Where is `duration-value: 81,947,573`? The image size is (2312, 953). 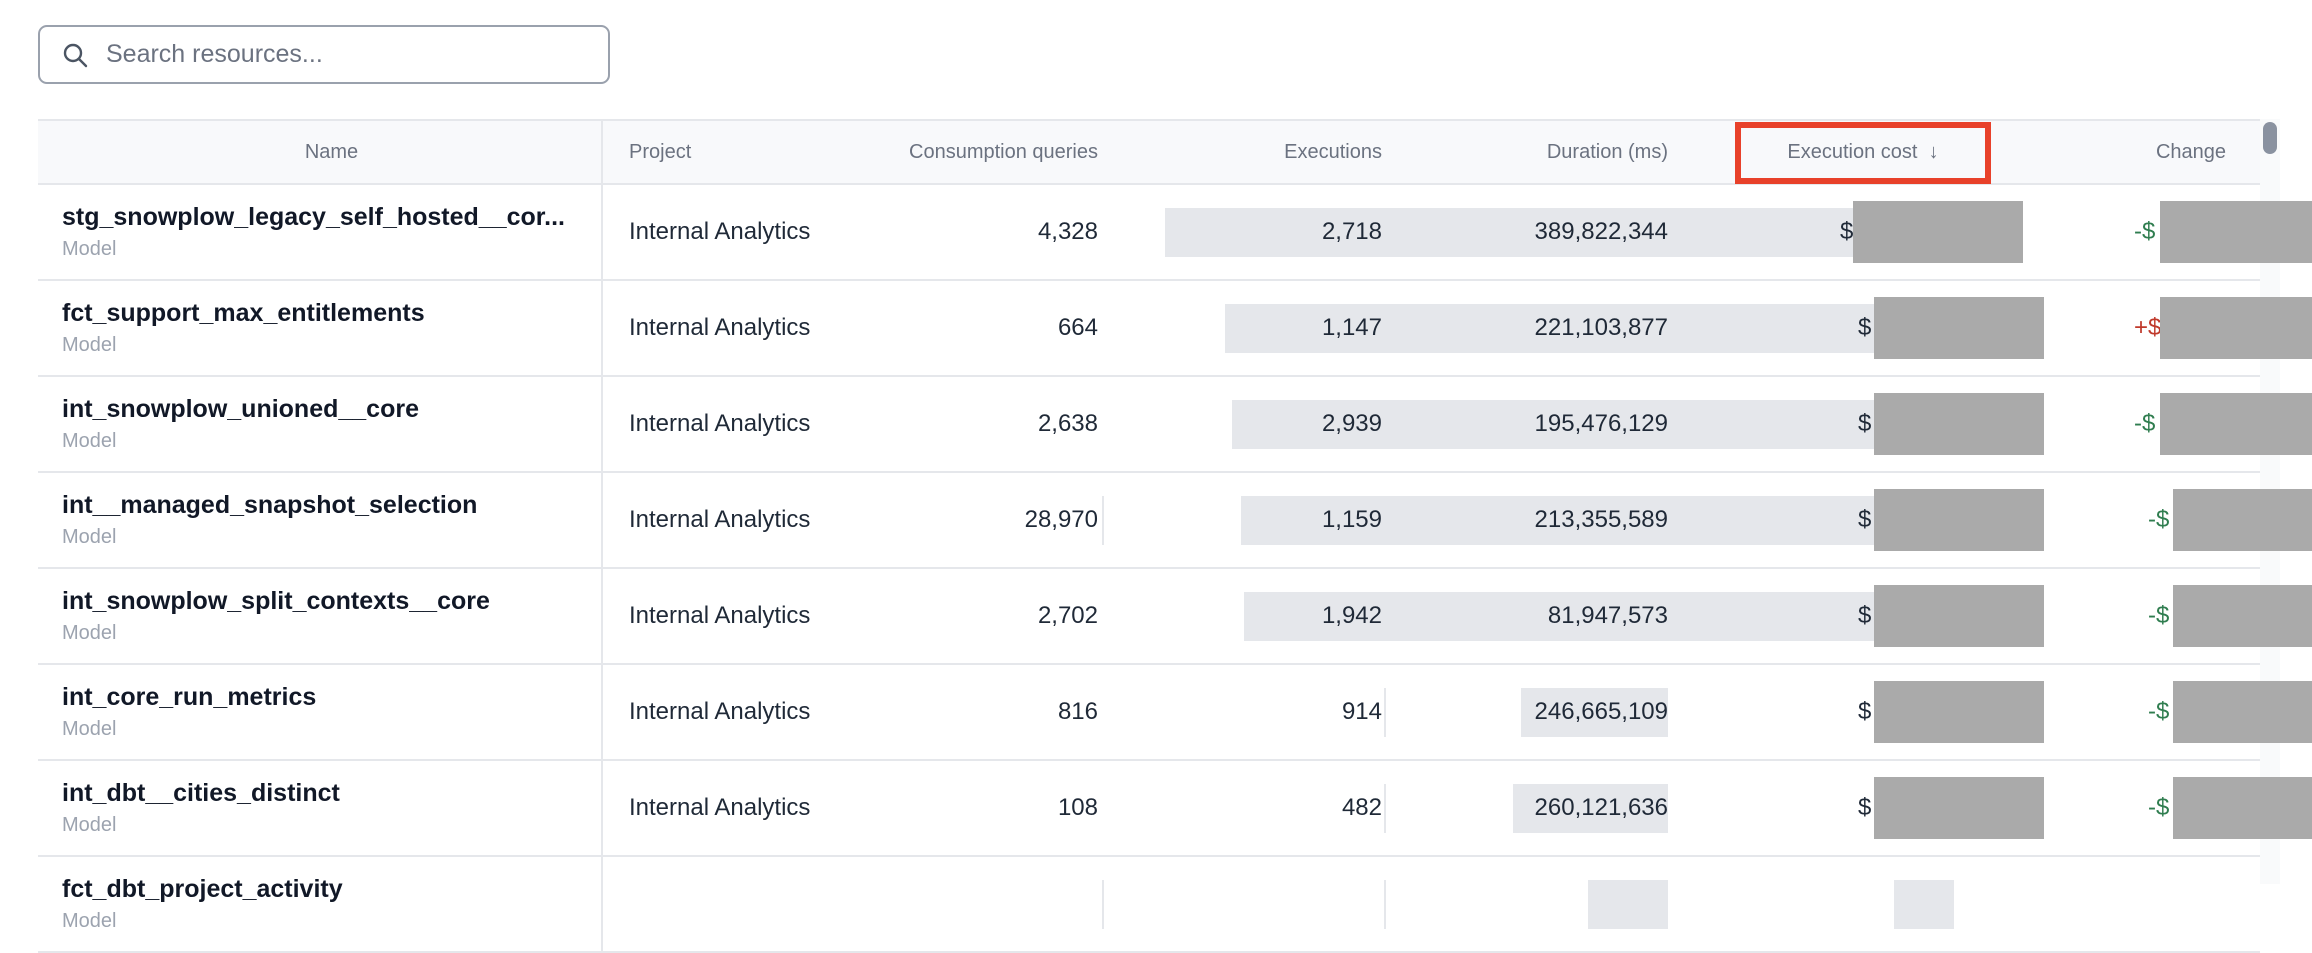
duration-value: 81,947,573 is located at coordinates (1607, 615).